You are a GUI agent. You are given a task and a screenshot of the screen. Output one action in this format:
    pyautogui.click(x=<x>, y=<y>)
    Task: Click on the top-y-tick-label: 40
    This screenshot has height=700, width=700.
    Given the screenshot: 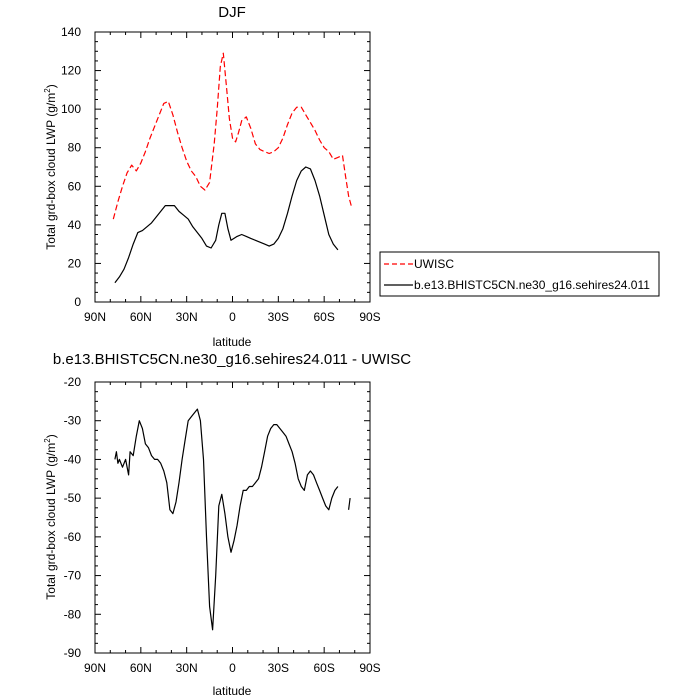 What is the action you would take?
    pyautogui.click(x=75, y=225)
    